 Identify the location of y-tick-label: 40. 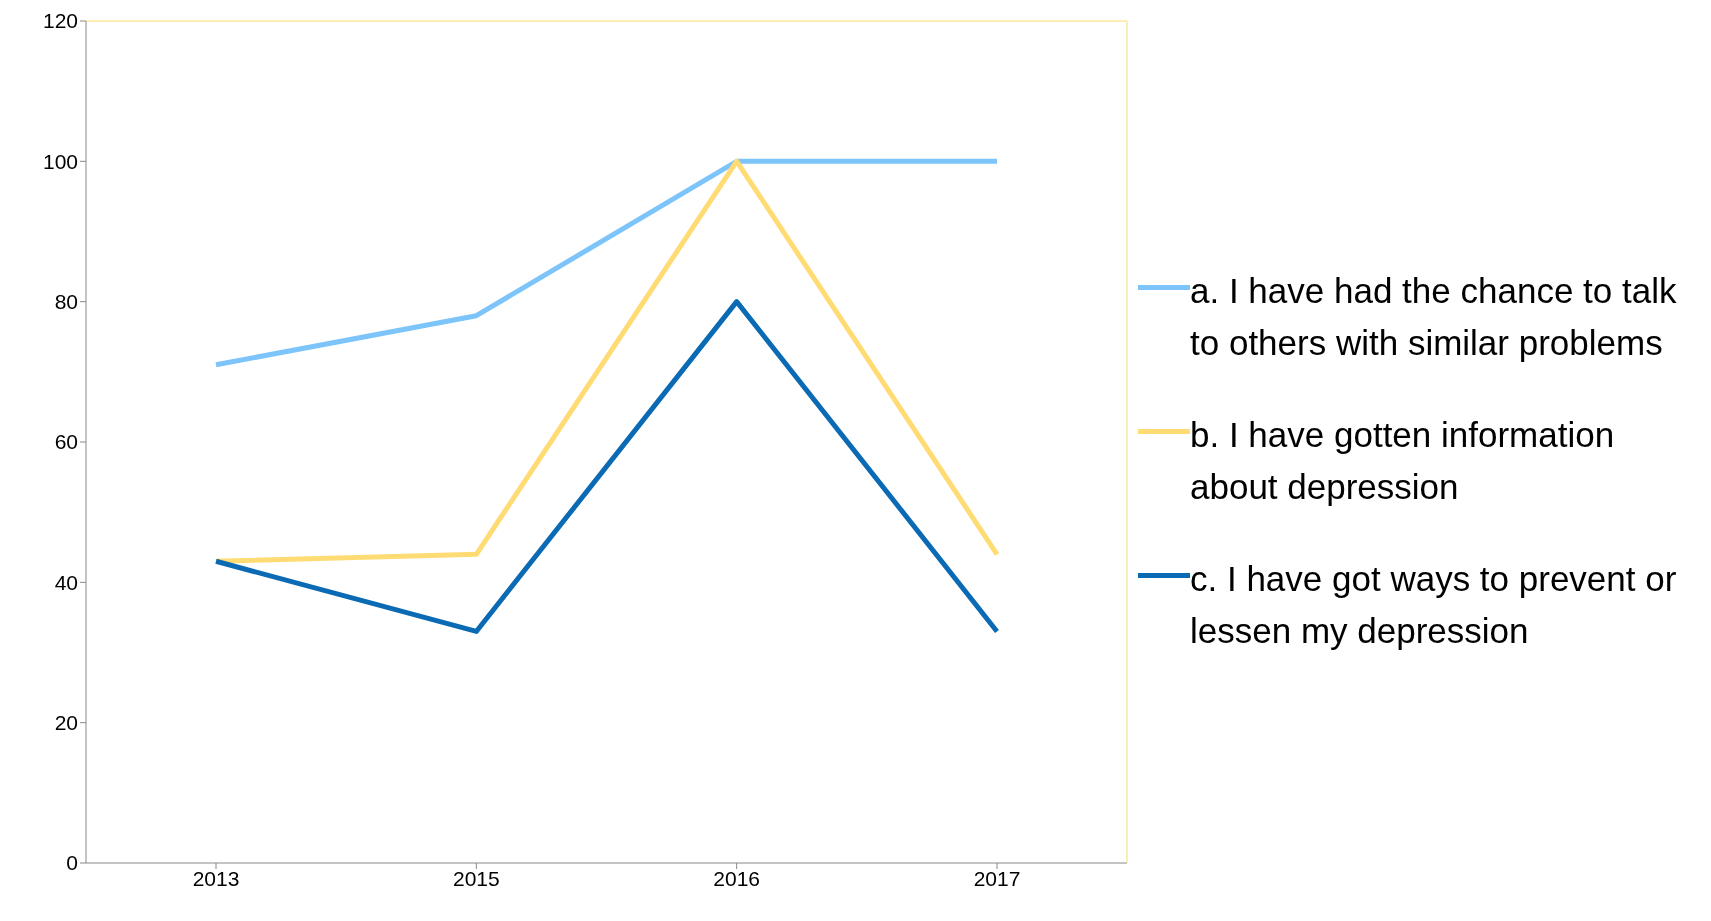
(66, 582).